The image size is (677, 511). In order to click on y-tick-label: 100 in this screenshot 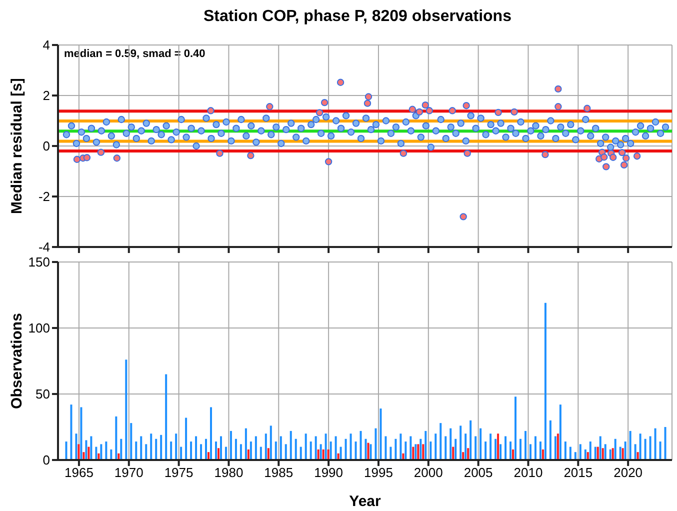, I will do `click(39, 328)`.